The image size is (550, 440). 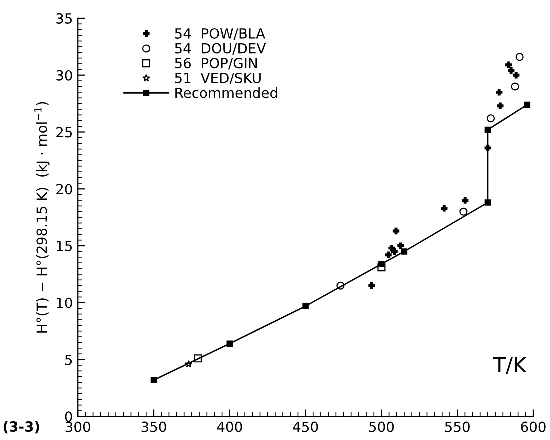 What do you see at coordinates (305, 427) in the screenshot?
I see `x-tick-label: 450` at bounding box center [305, 427].